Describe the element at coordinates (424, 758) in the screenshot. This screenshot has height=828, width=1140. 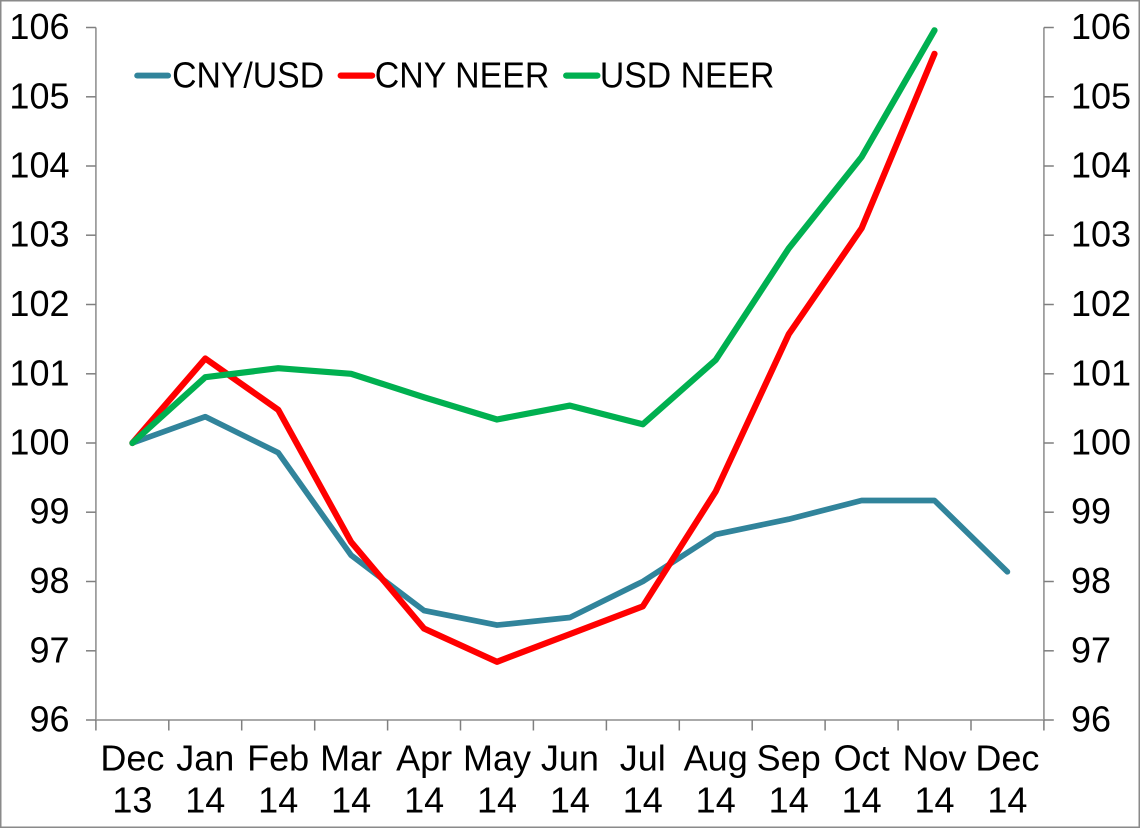
I see `svg-text: Apr` at that location.